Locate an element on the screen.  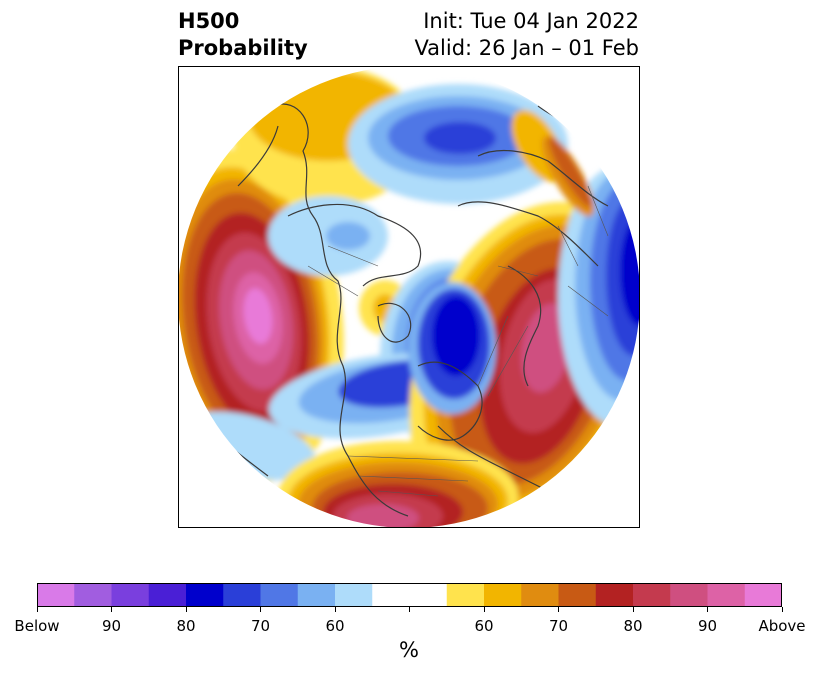
colorbar is located at coordinates (409, 595).